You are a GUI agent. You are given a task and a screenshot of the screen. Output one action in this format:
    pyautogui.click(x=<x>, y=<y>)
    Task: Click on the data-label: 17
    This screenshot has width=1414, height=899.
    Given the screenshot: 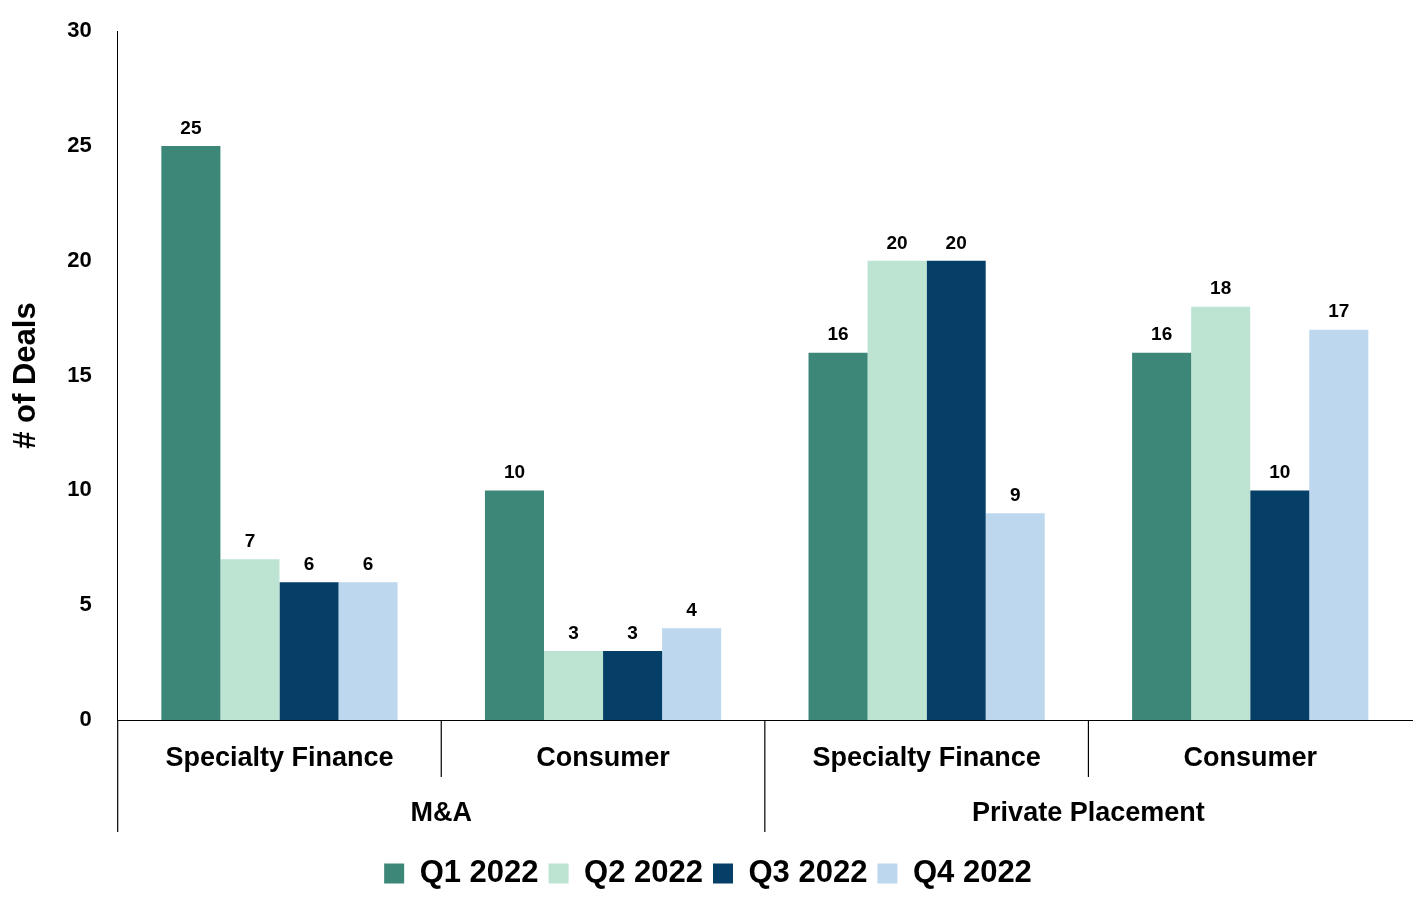 What is the action you would take?
    pyautogui.click(x=1339, y=311)
    